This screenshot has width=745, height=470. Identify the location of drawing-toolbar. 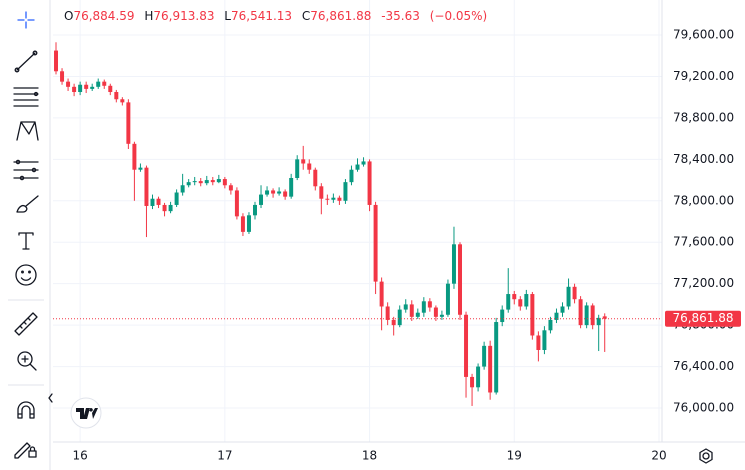
(30, 235).